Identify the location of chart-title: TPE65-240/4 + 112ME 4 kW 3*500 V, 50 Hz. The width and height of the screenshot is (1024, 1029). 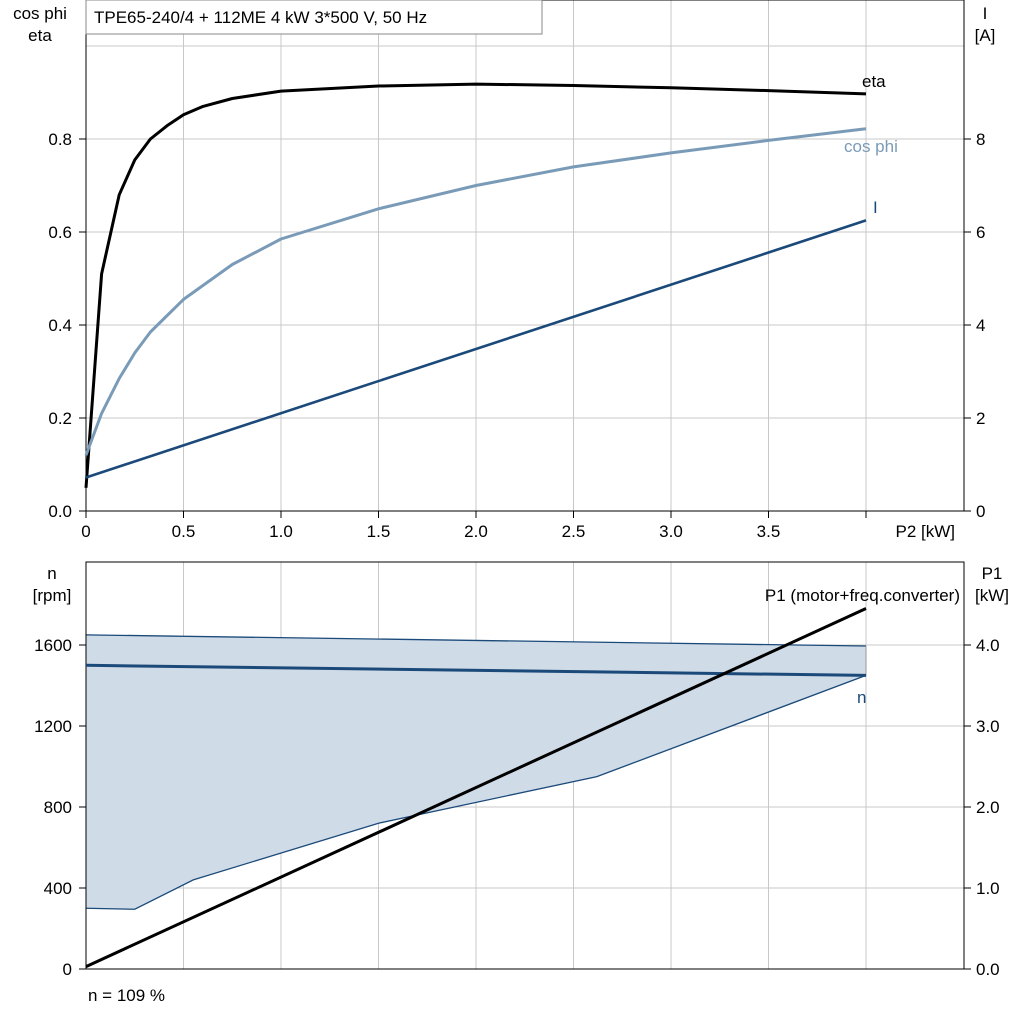
(260, 17).